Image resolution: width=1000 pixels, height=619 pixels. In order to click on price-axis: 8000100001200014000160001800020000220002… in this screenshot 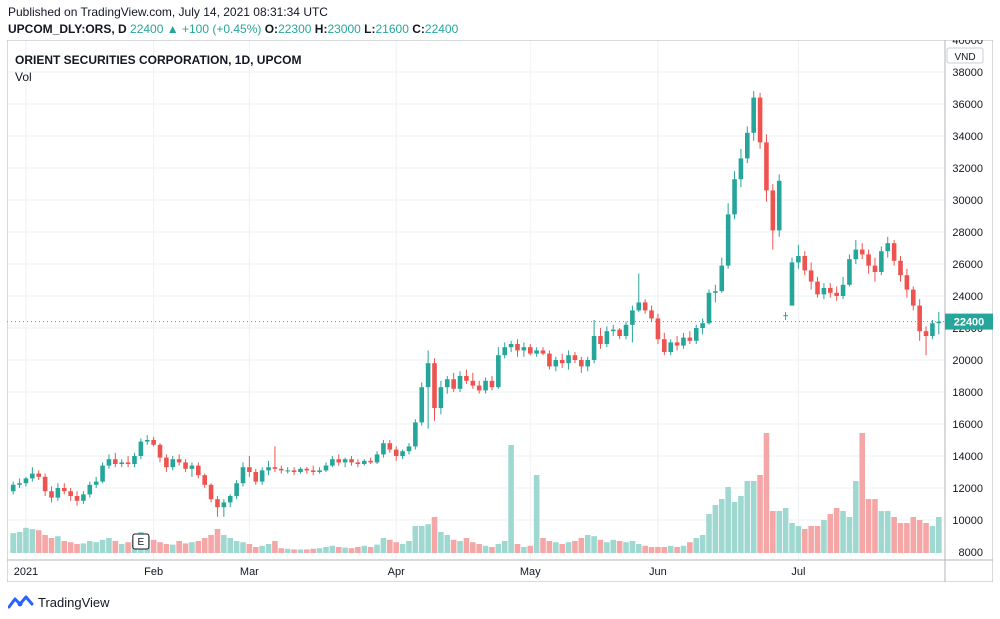, I will do `click(967, 297)`.